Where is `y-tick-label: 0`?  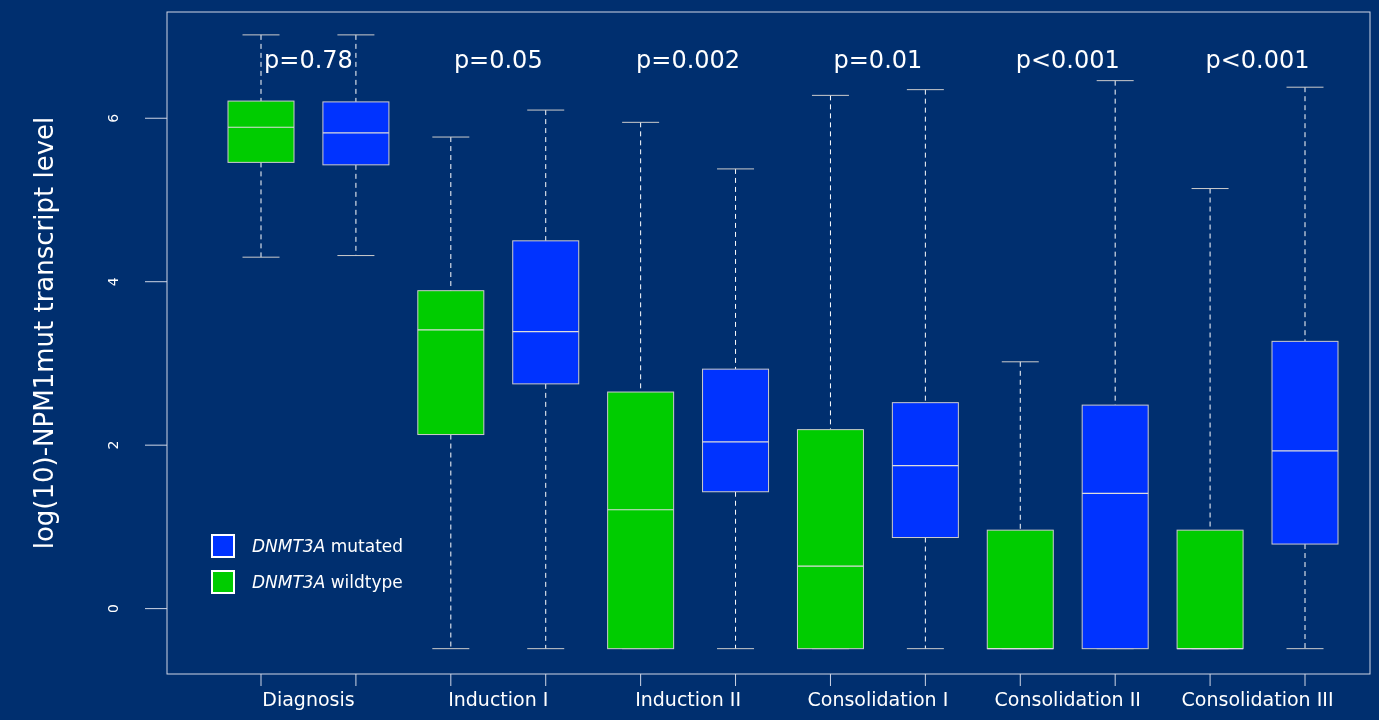 y-tick-label: 0 is located at coordinates (112, 609).